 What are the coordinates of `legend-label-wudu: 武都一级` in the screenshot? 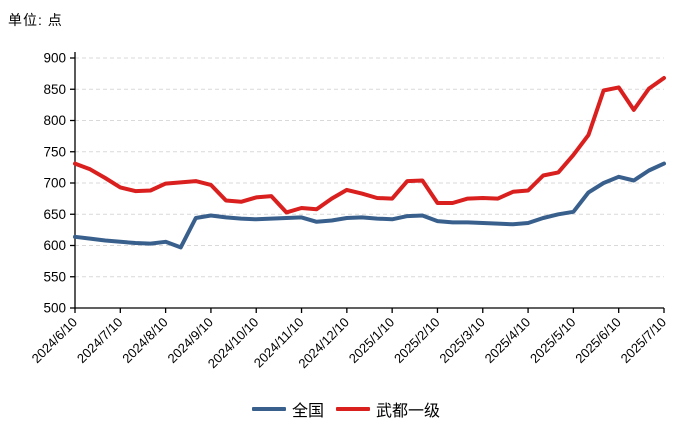 It's located at (408, 411).